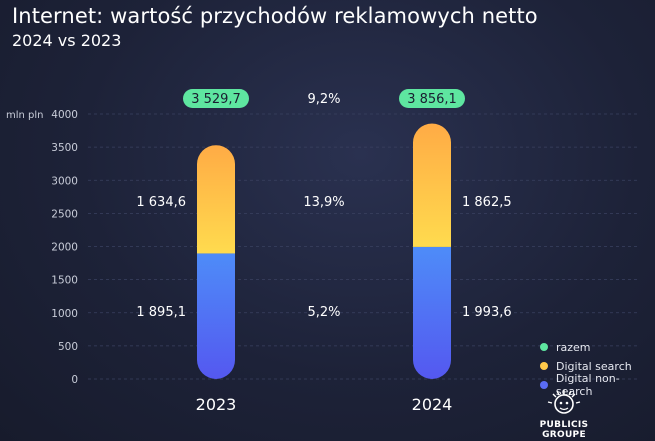  What do you see at coordinates (487, 312) in the screenshot?
I see `data-label-digital-non-search-2024: 1 993,6` at bounding box center [487, 312].